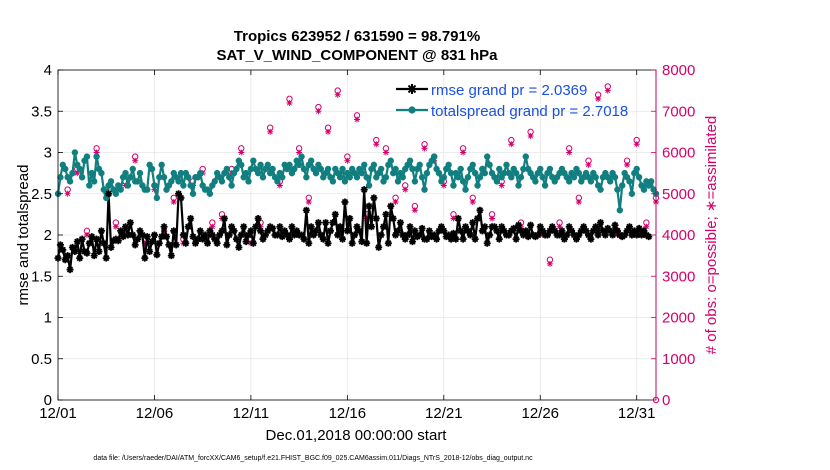  Describe the element at coordinates (348, 413) in the screenshot. I see `x-tick-label: 12/16` at that location.